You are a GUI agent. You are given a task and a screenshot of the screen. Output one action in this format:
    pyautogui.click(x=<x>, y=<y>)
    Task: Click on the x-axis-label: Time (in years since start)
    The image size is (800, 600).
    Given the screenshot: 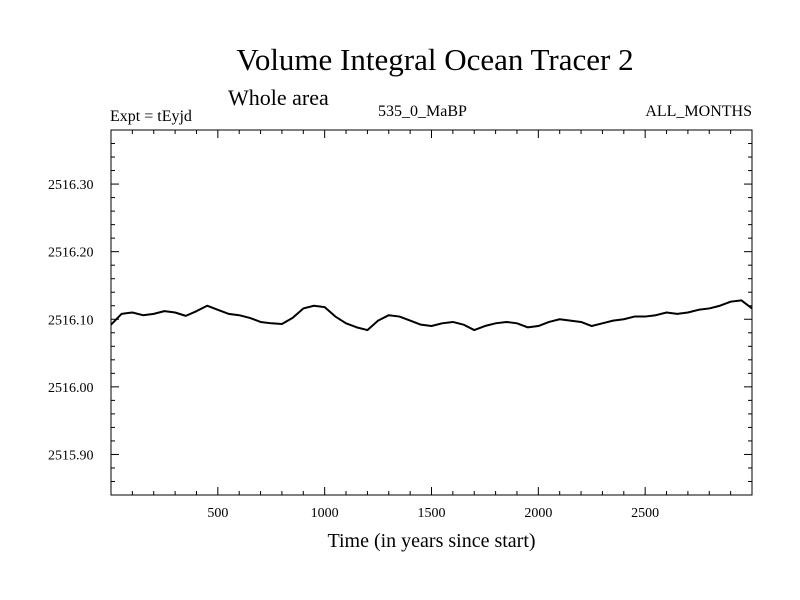 What is the action you would take?
    pyautogui.click(x=431, y=541)
    